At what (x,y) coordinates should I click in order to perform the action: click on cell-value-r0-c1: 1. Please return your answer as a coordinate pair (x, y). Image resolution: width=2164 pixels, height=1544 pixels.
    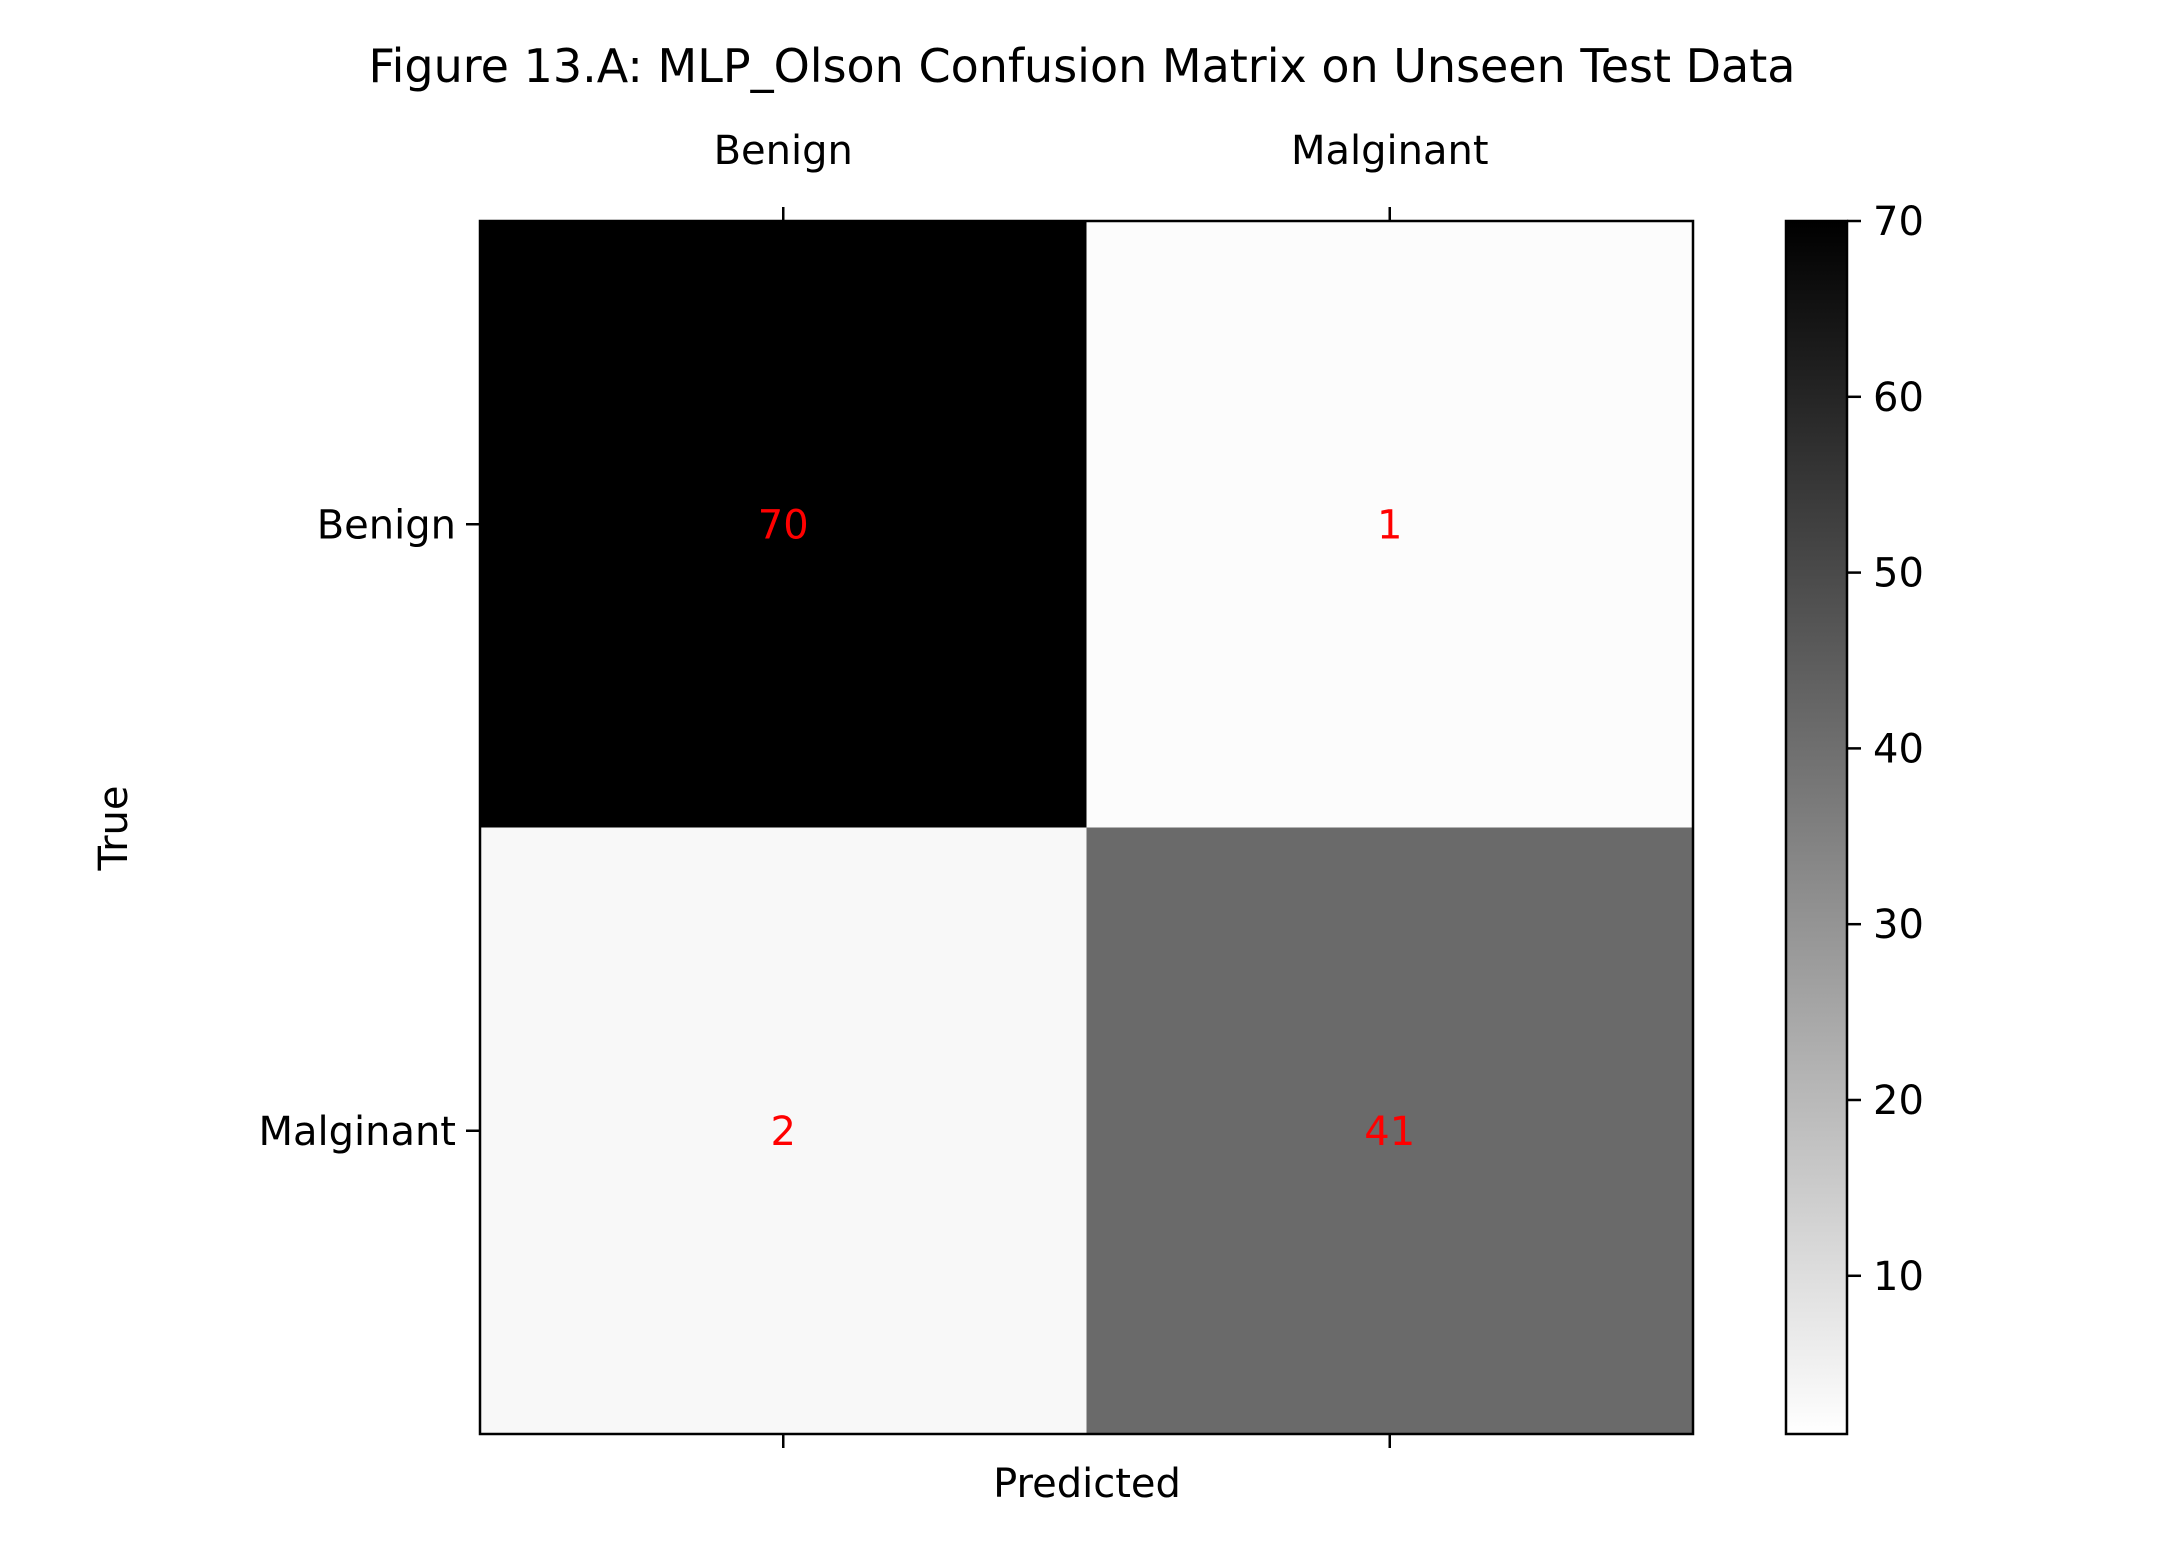
    Looking at the image, I should click on (1389, 525).